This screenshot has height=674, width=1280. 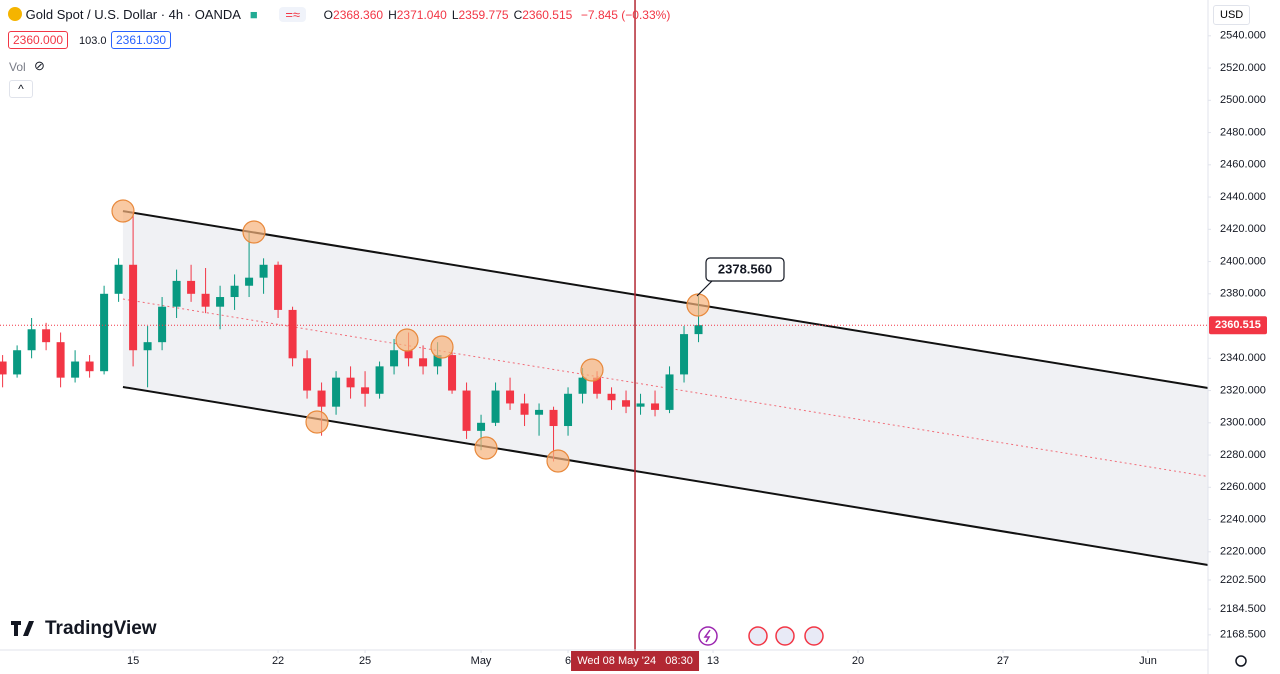 I want to click on indicator-toggle: =≈, so click(x=293, y=14).